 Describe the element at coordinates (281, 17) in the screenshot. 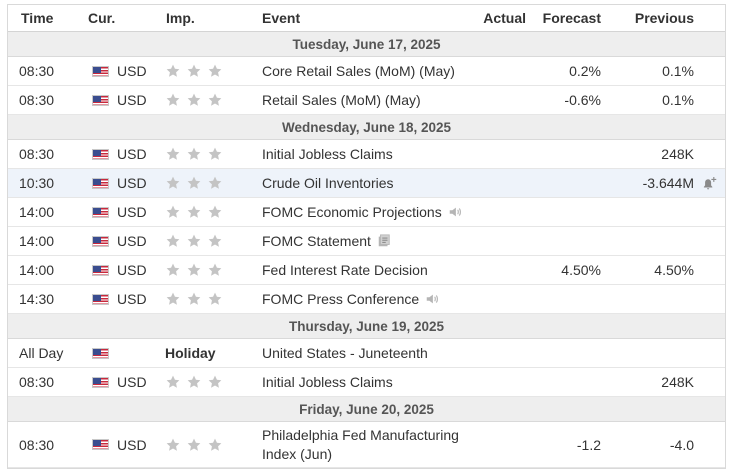

I see `header-event: Event` at that location.